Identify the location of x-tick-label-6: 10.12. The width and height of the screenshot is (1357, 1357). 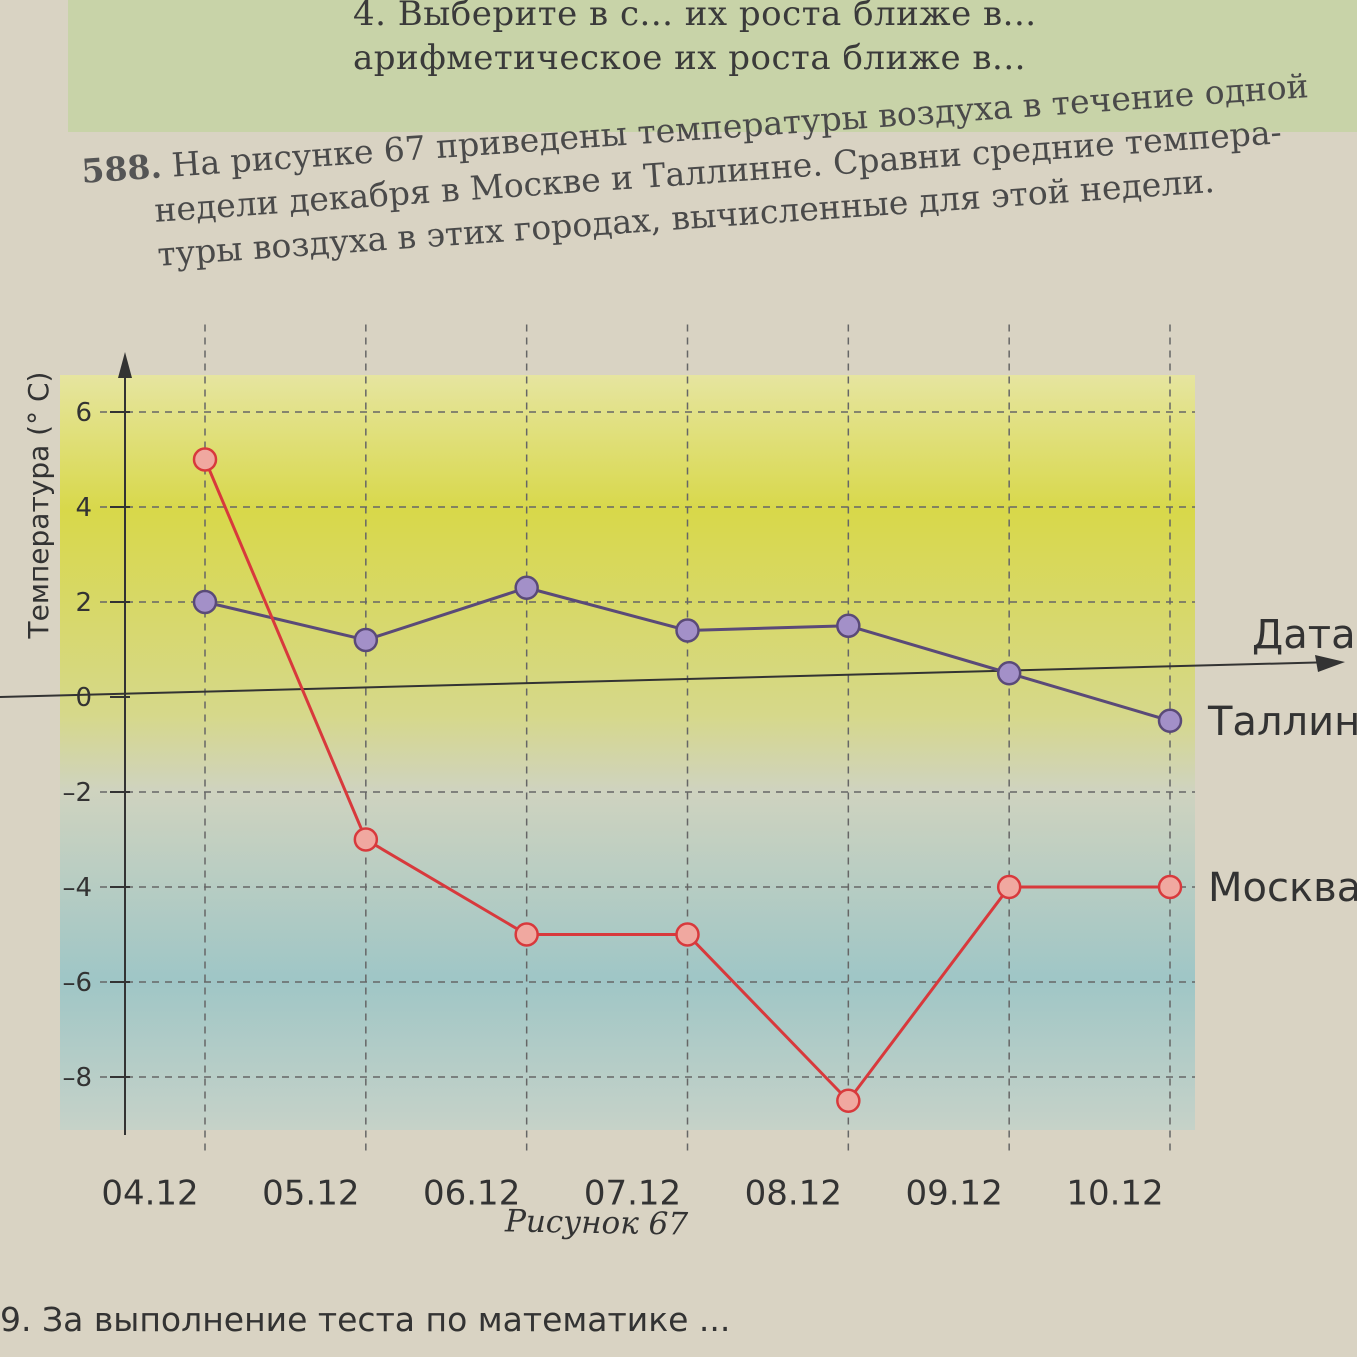
(1114, 1194).